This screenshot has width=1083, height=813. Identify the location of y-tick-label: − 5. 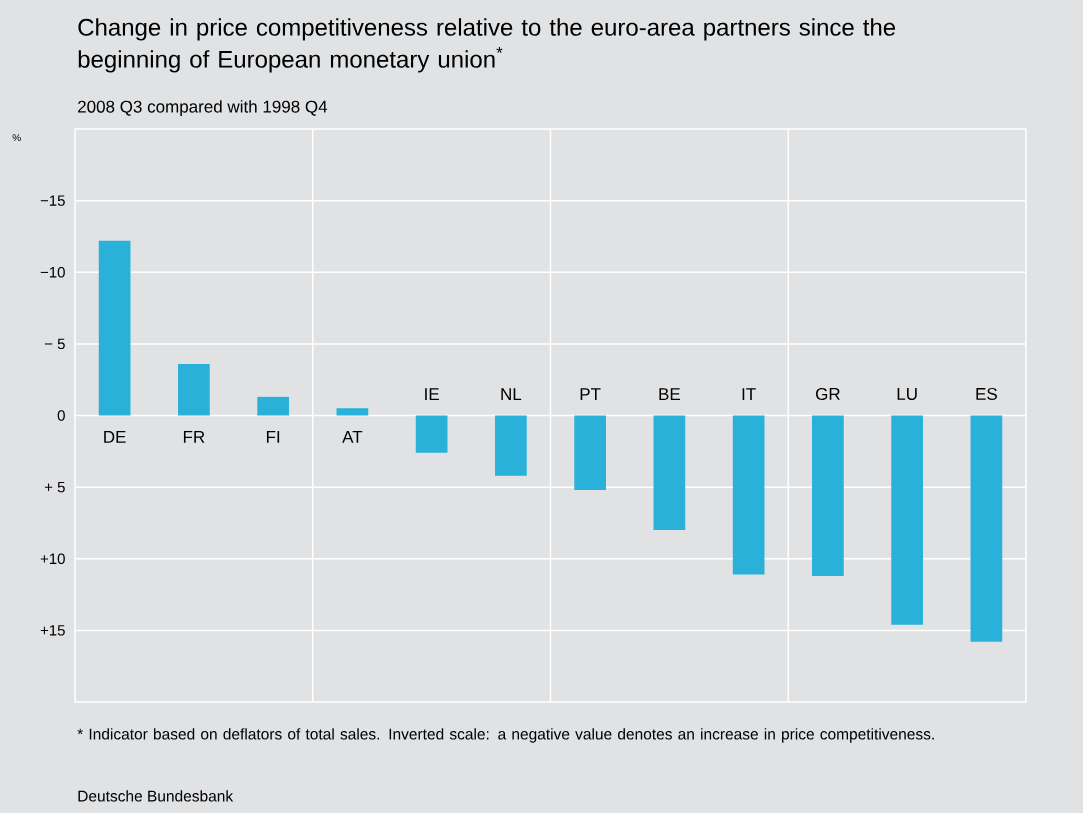
(54, 344).